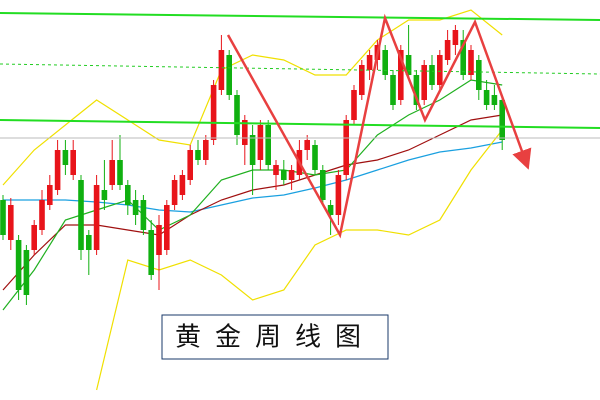 The height and width of the screenshot is (400, 600). I want to click on dashed-line, so click(300, 69).